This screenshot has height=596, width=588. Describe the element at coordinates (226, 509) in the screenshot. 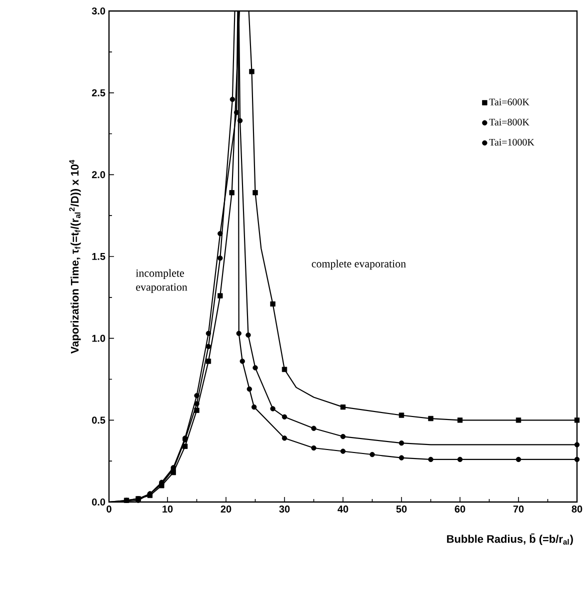

I see `x-tick-label: 20` at that location.